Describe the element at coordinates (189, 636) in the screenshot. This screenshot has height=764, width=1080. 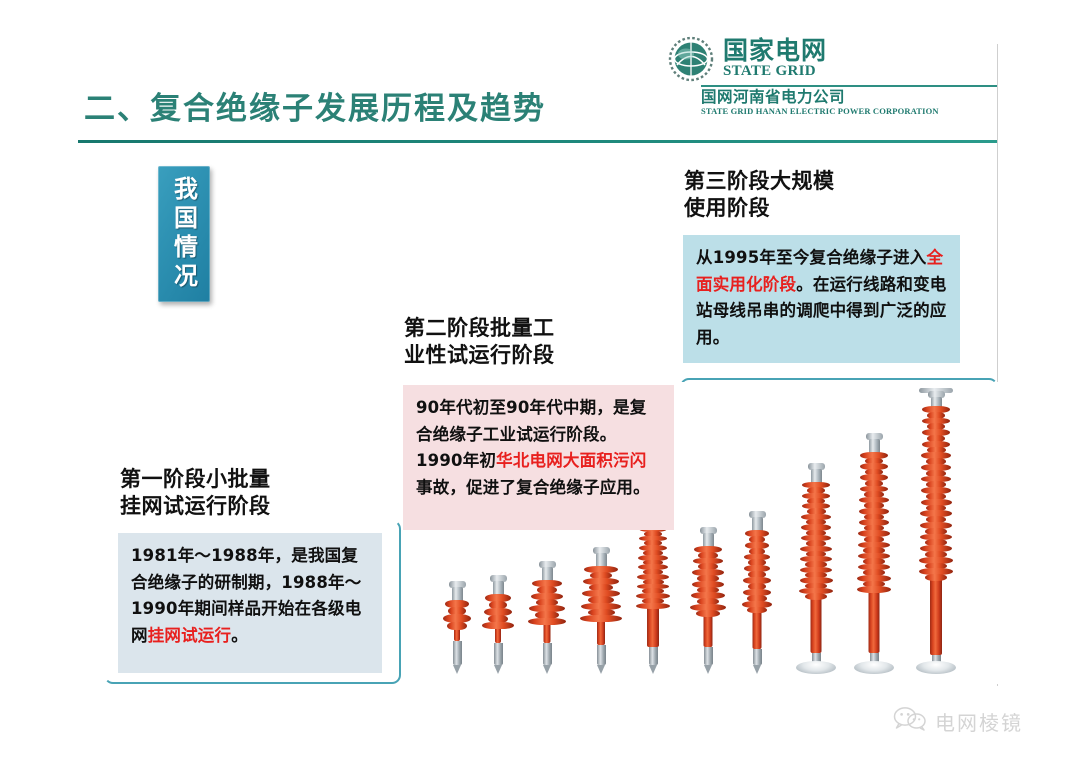
I see `stage-1-highlight: 挂网试运行` at that location.